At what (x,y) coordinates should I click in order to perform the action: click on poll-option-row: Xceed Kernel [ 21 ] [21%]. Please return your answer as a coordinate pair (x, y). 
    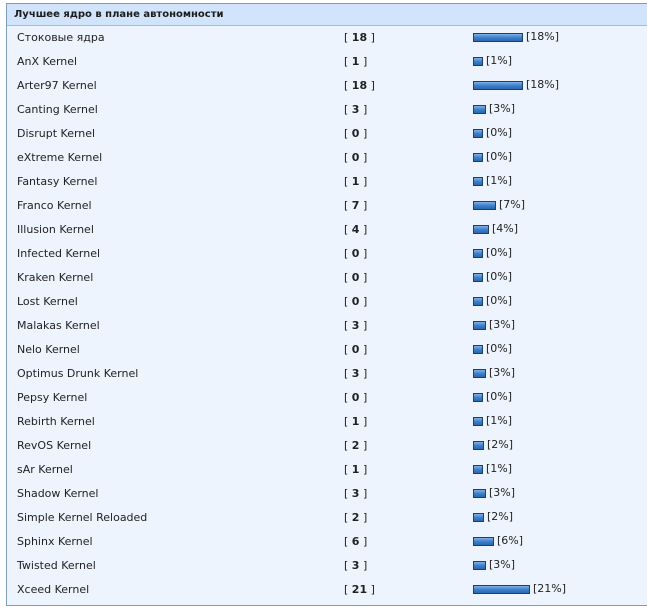
    Looking at the image, I should click on (327, 590).